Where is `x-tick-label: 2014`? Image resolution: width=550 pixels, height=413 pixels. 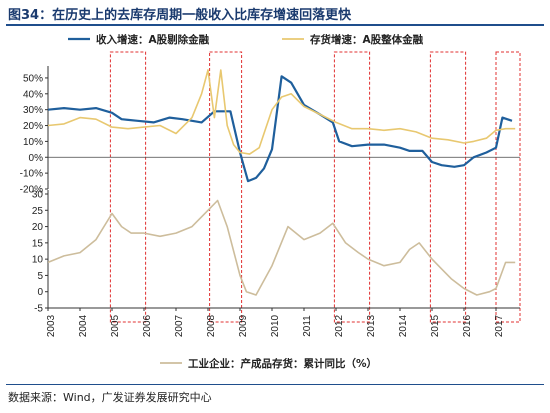 x-tick-label: 2014 is located at coordinates (403, 325).